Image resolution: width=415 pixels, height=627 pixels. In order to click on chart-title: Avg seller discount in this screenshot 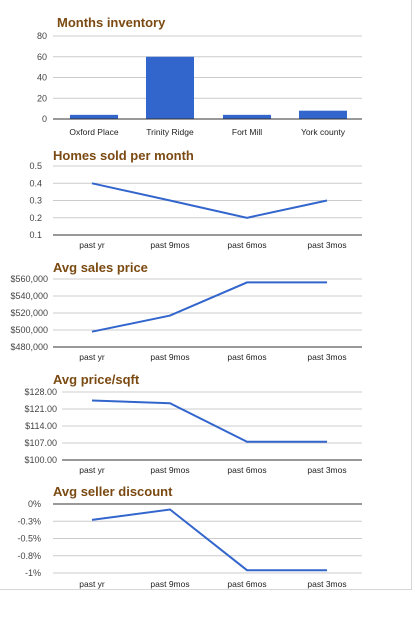, I will do `click(113, 491)`.